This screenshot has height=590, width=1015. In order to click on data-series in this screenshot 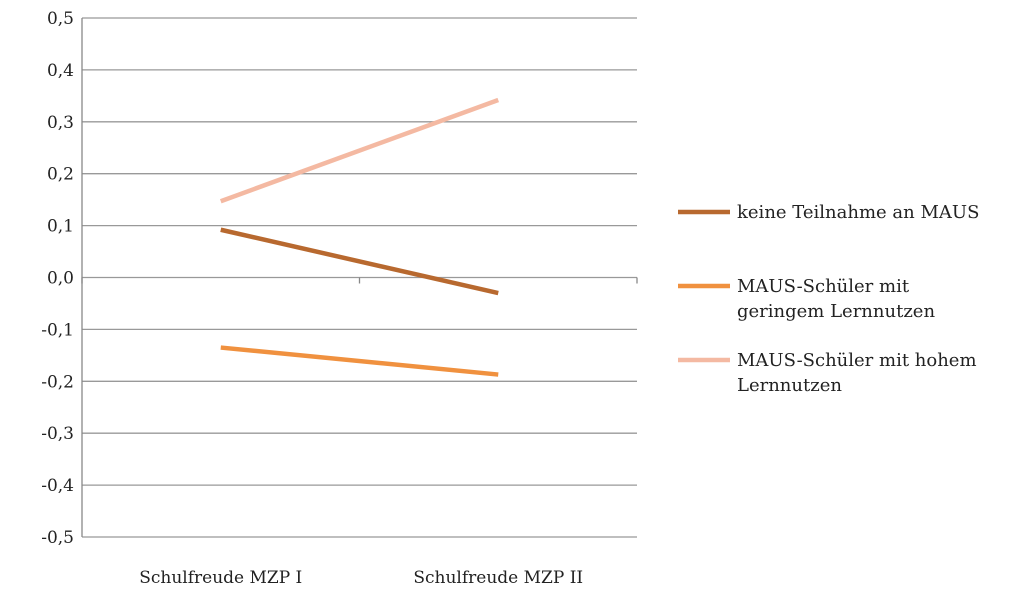, I will do `click(359, 237)`.